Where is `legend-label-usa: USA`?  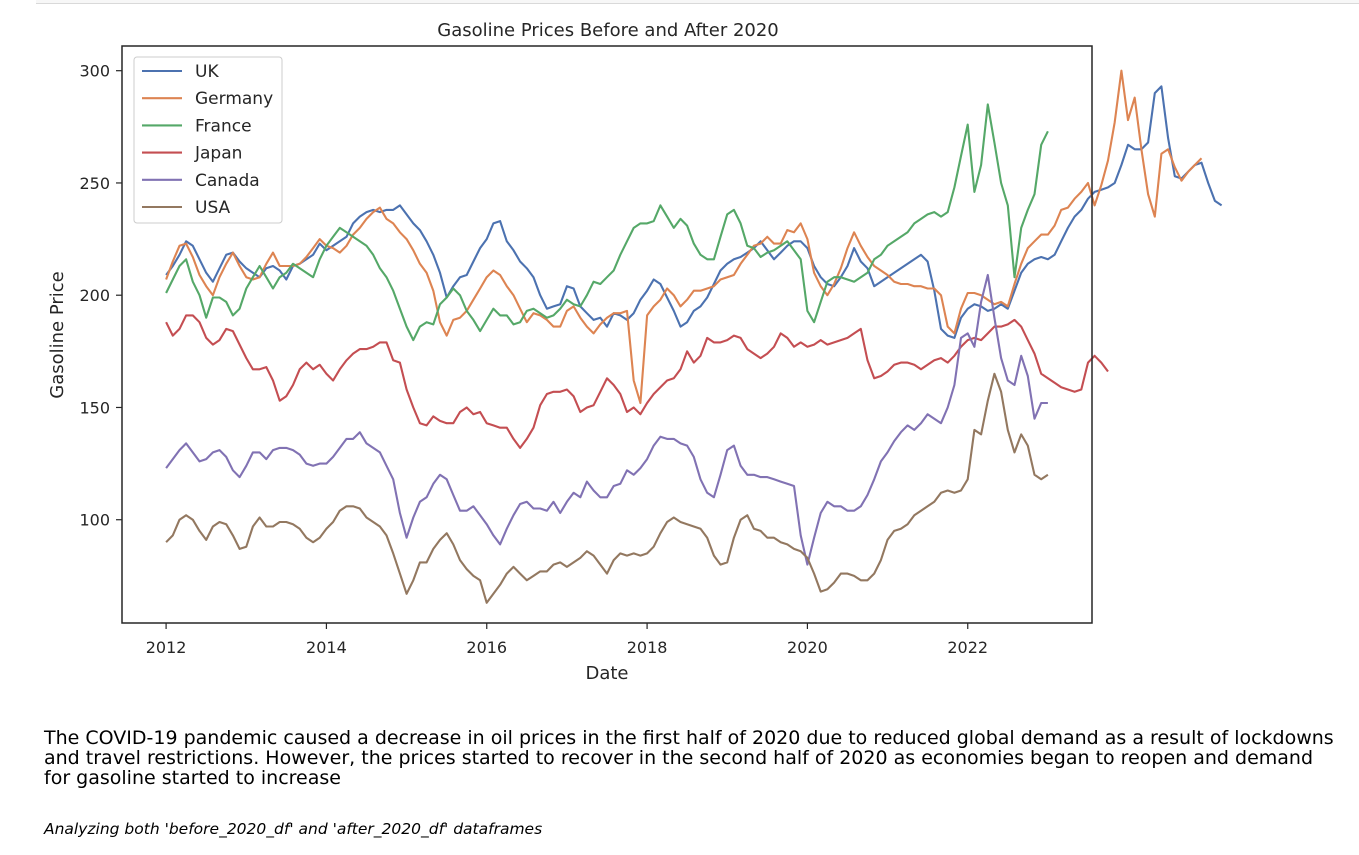
legend-label-usa: USA is located at coordinates (213, 208).